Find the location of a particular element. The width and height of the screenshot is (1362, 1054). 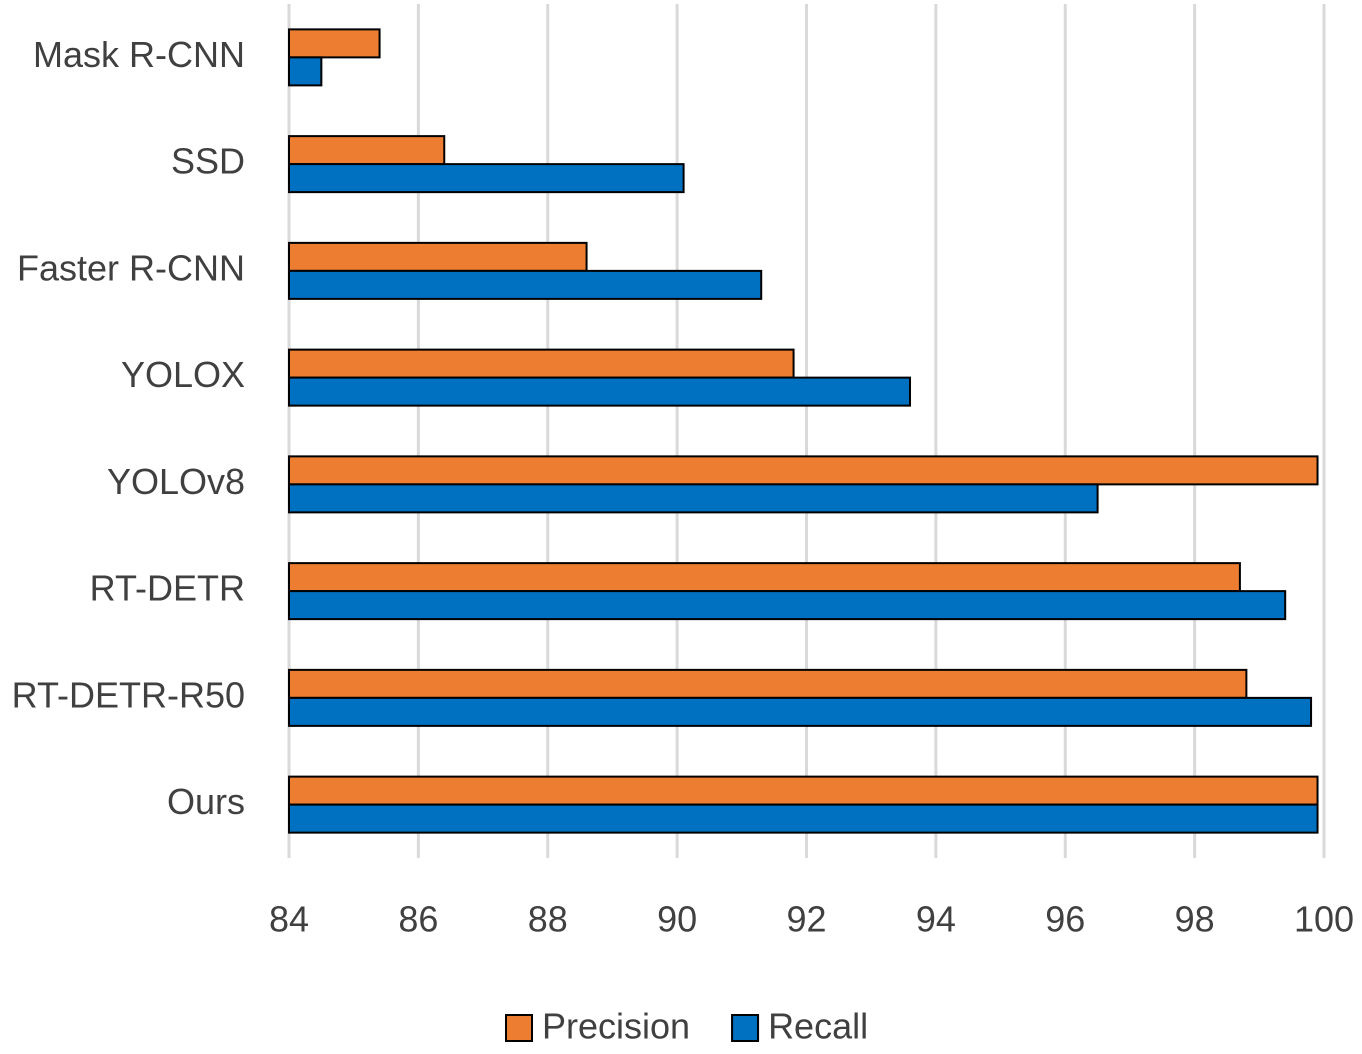

legend-label: Recall is located at coordinates (818, 1026).